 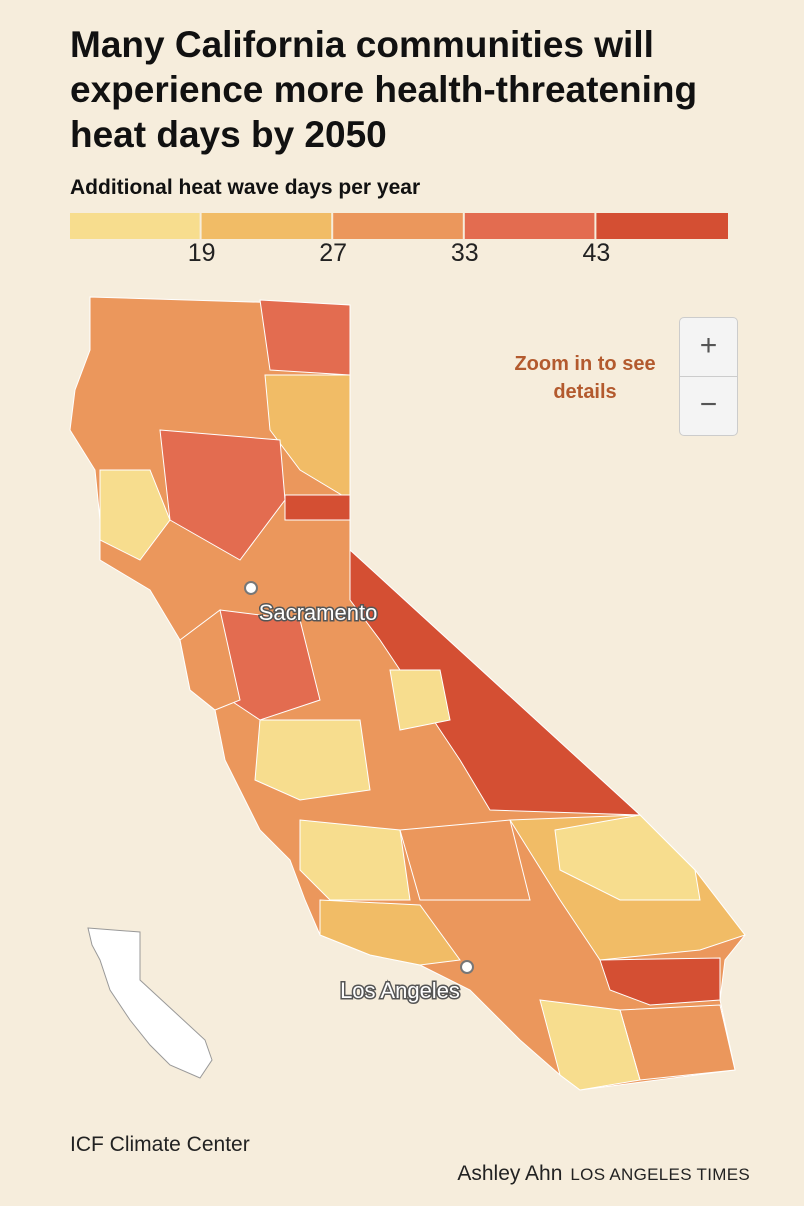 I want to click on city-labels: Sacramento Los Angeles, so click(x=359, y=793).